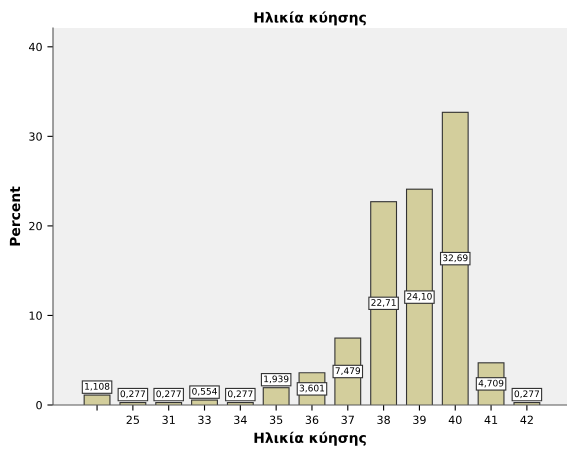 The image size is (567, 451). What do you see at coordinates (526, 420) in the screenshot?
I see `x-tick-label: 42` at bounding box center [526, 420].